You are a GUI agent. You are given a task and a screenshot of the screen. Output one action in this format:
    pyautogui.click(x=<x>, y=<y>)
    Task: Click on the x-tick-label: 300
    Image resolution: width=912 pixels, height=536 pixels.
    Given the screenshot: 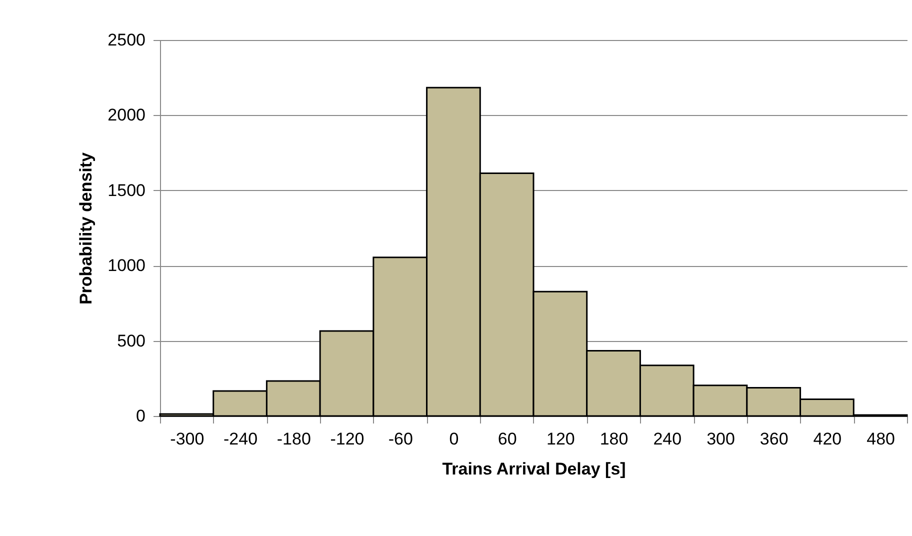 What is the action you would take?
    pyautogui.click(x=720, y=439)
    